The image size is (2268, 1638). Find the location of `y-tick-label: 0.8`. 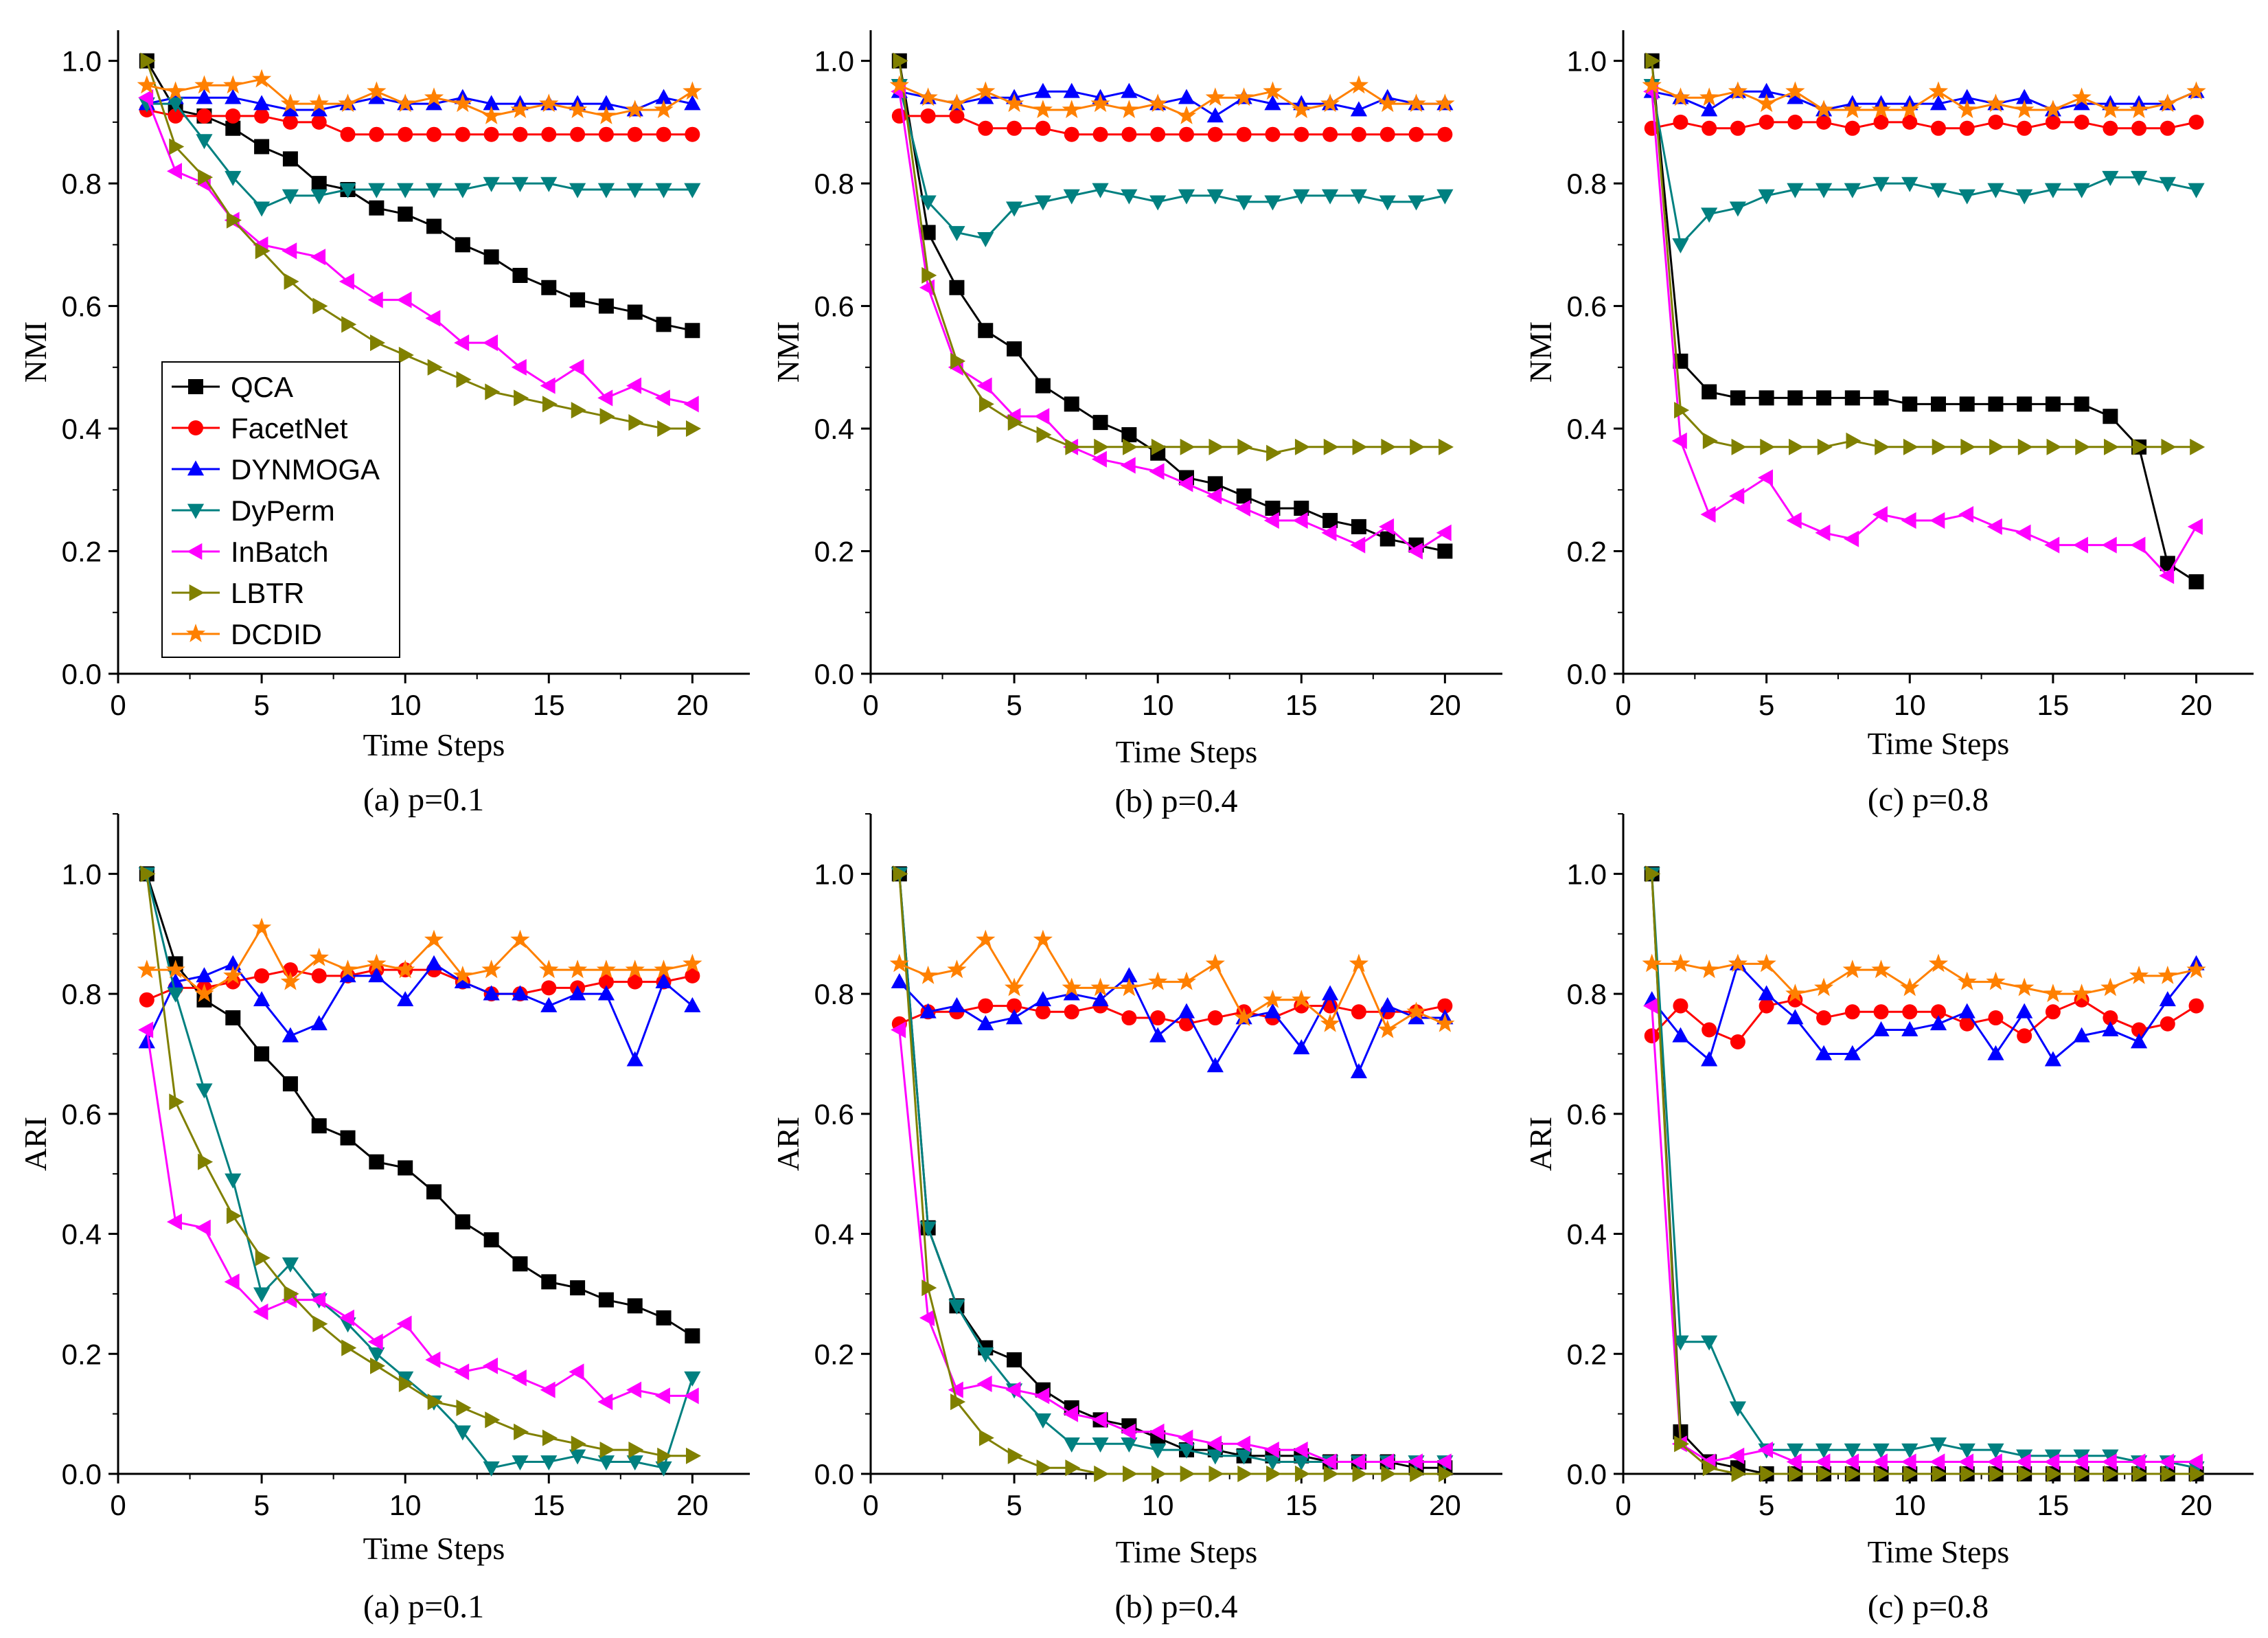

y-tick-label: 0.8 is located at coordinates (834, 184).